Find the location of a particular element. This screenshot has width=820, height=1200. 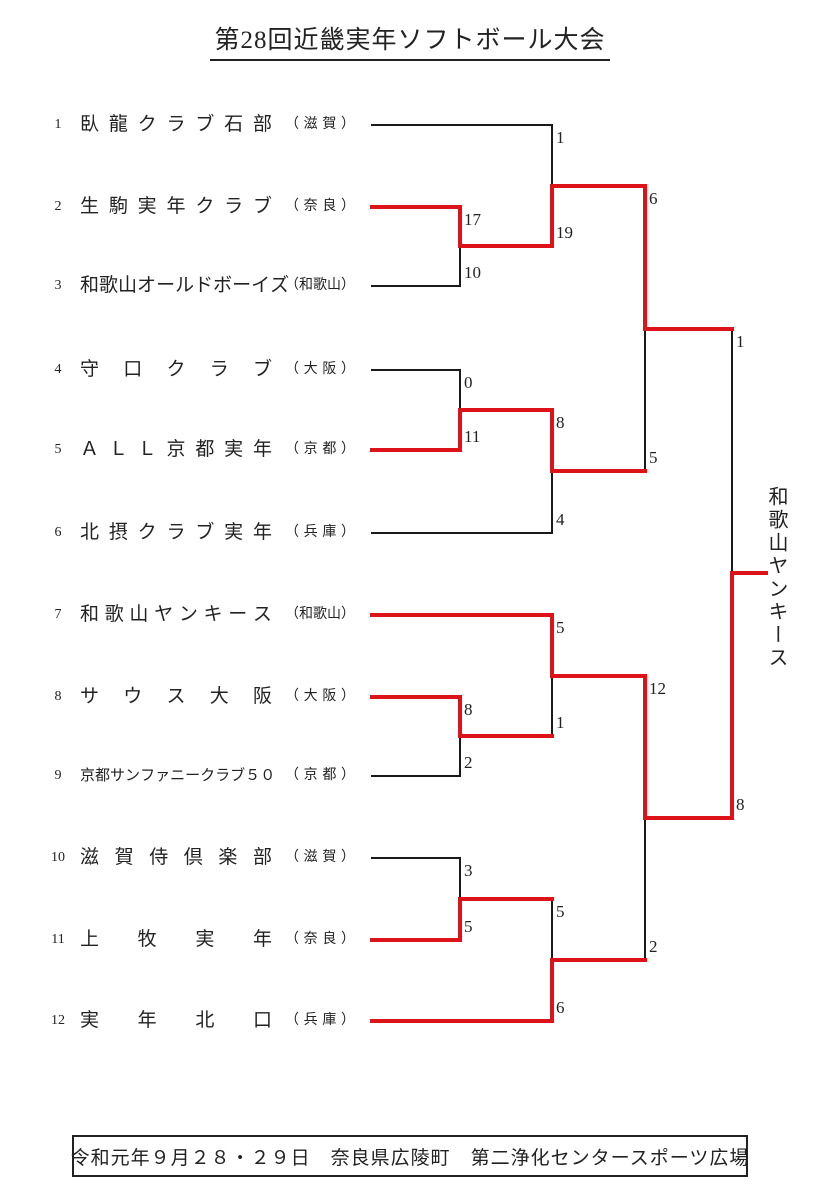

team-name: 臥龍クラブ石部 is located at coordinates (176, 124).